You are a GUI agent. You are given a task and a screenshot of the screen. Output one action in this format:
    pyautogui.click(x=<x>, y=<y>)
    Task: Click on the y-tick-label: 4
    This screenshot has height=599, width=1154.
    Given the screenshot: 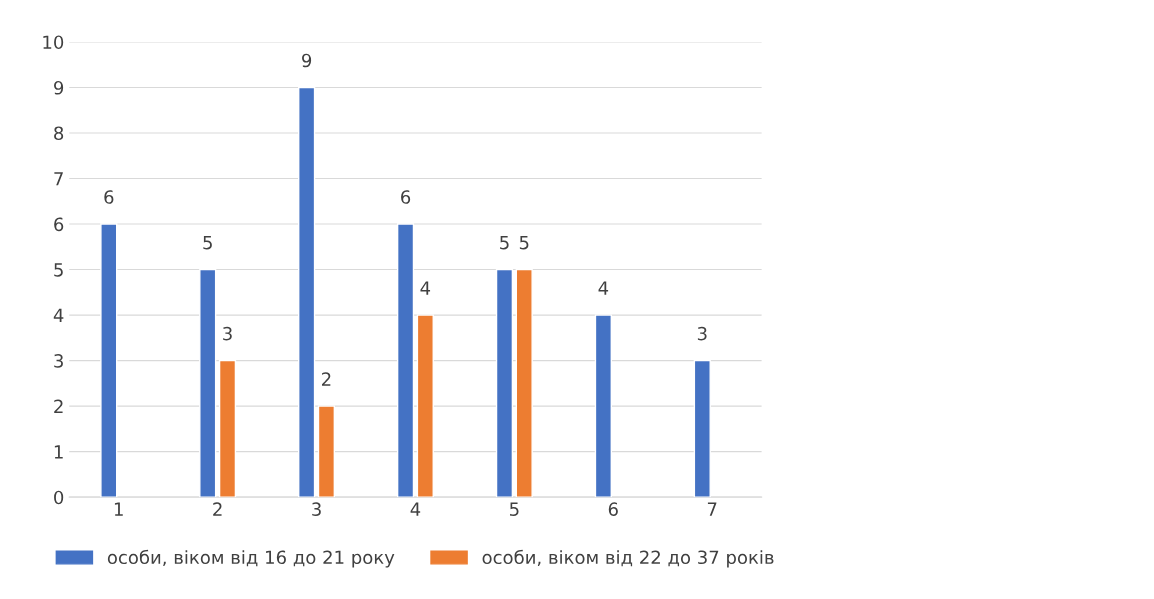 What is the action you would take?
    pyautogui.click(x=58, y=315)
    